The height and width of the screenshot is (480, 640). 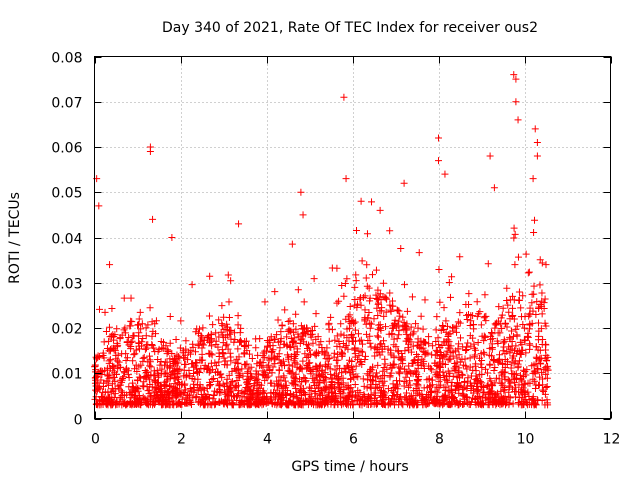 What do you see at coordinates (353, 440) in the screenshot?
I see `x-tick-label: 6` at bounding box center [353, 440].